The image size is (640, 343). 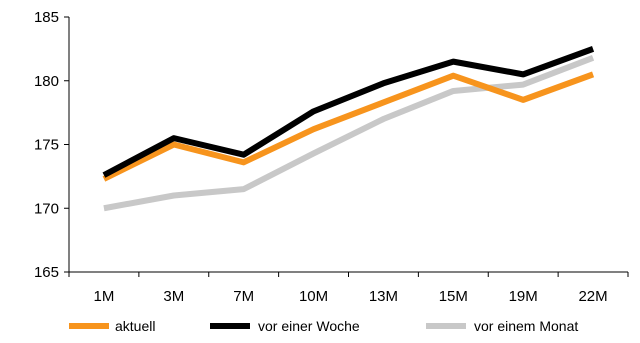 What do you see at coordinates (523, 296) in the screenshot?
I see `x-tick-label: 19M` at bounding box center [523, 296].